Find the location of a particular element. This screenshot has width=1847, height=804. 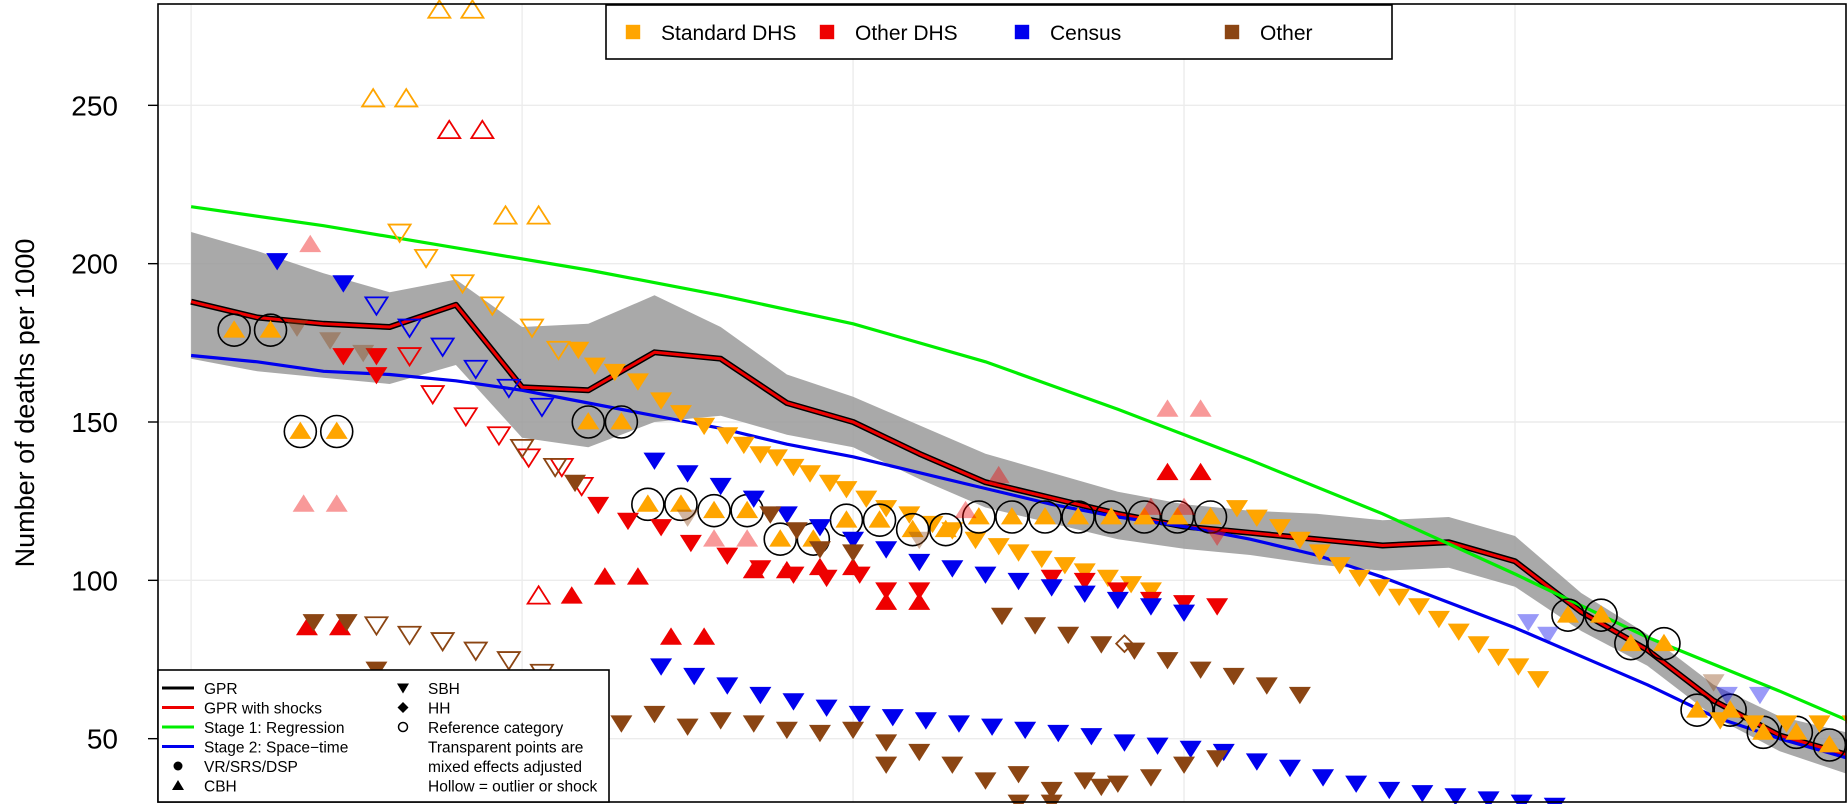

y-tick-label: 50 is located at coordinates (102, 739).